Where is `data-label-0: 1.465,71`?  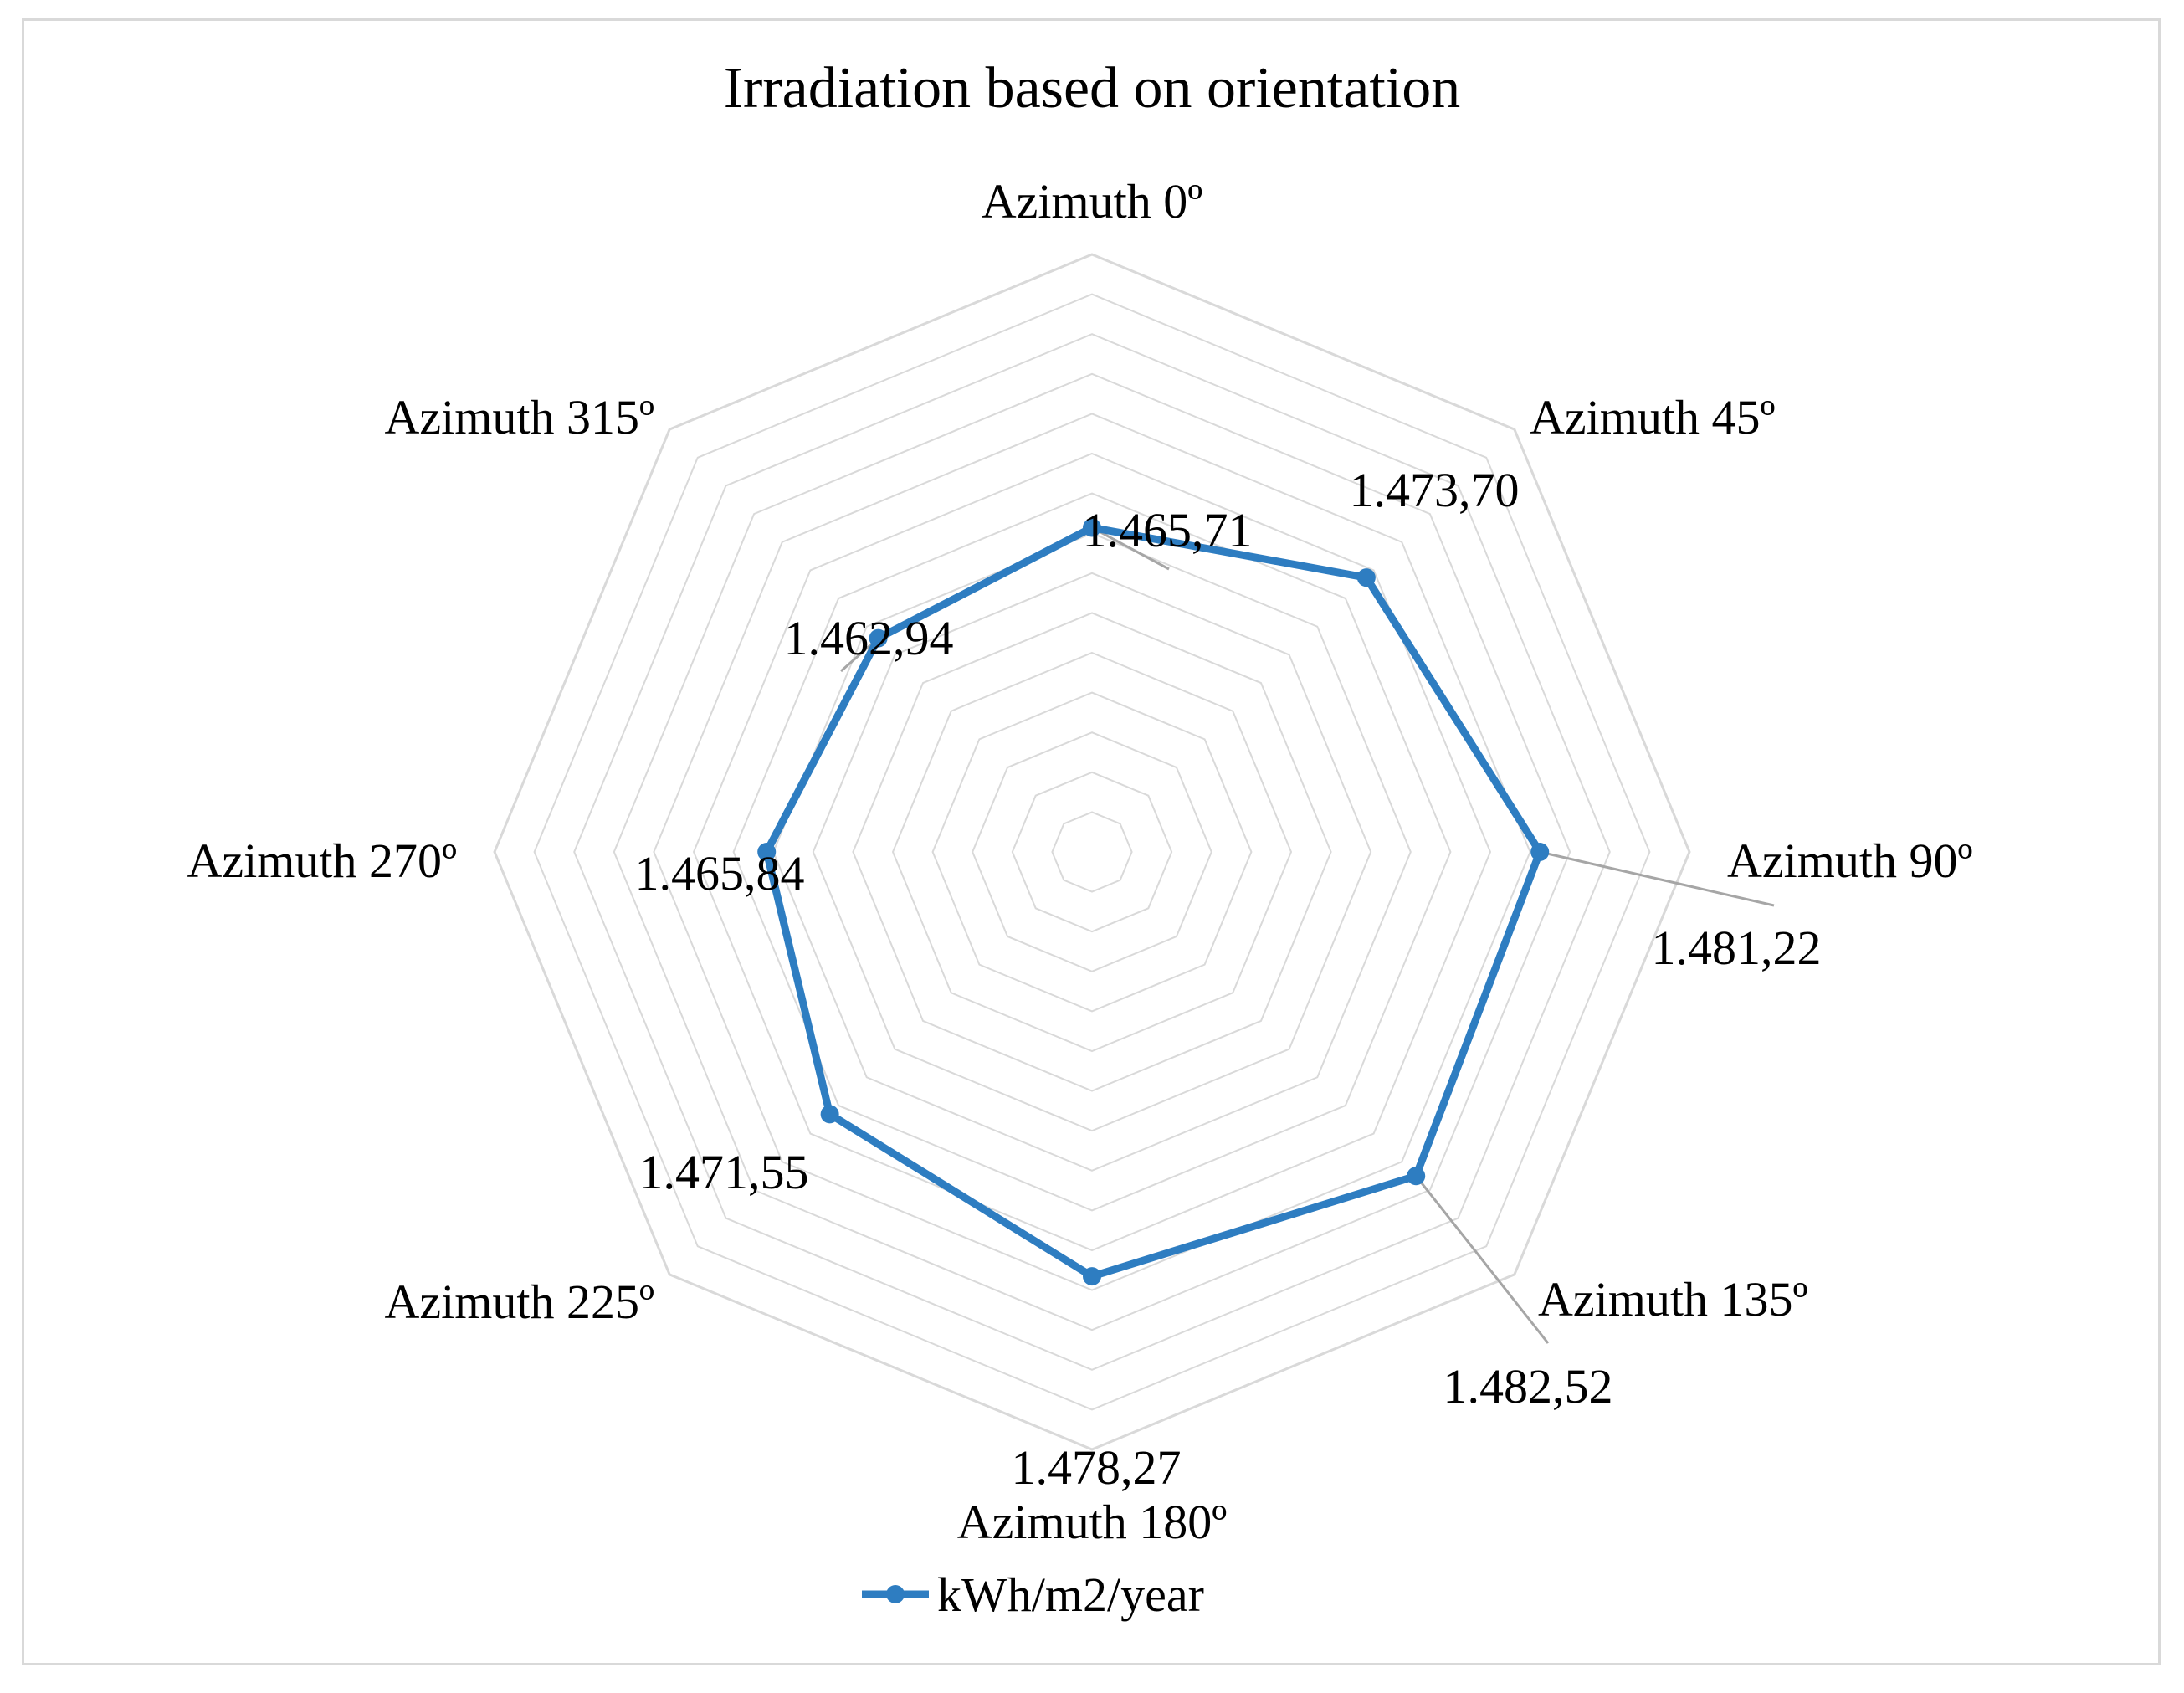 data-label-0: 1.465,71 is located at coordinates (1168, 530).